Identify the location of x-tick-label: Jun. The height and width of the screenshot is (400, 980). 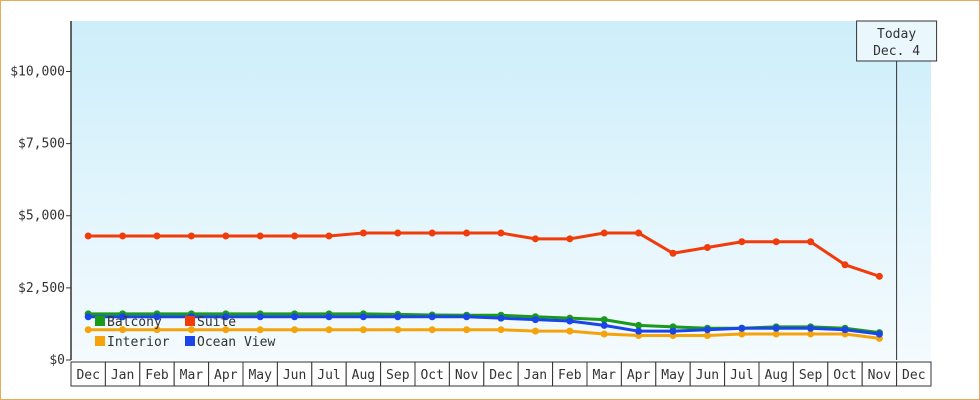
(294, 375).